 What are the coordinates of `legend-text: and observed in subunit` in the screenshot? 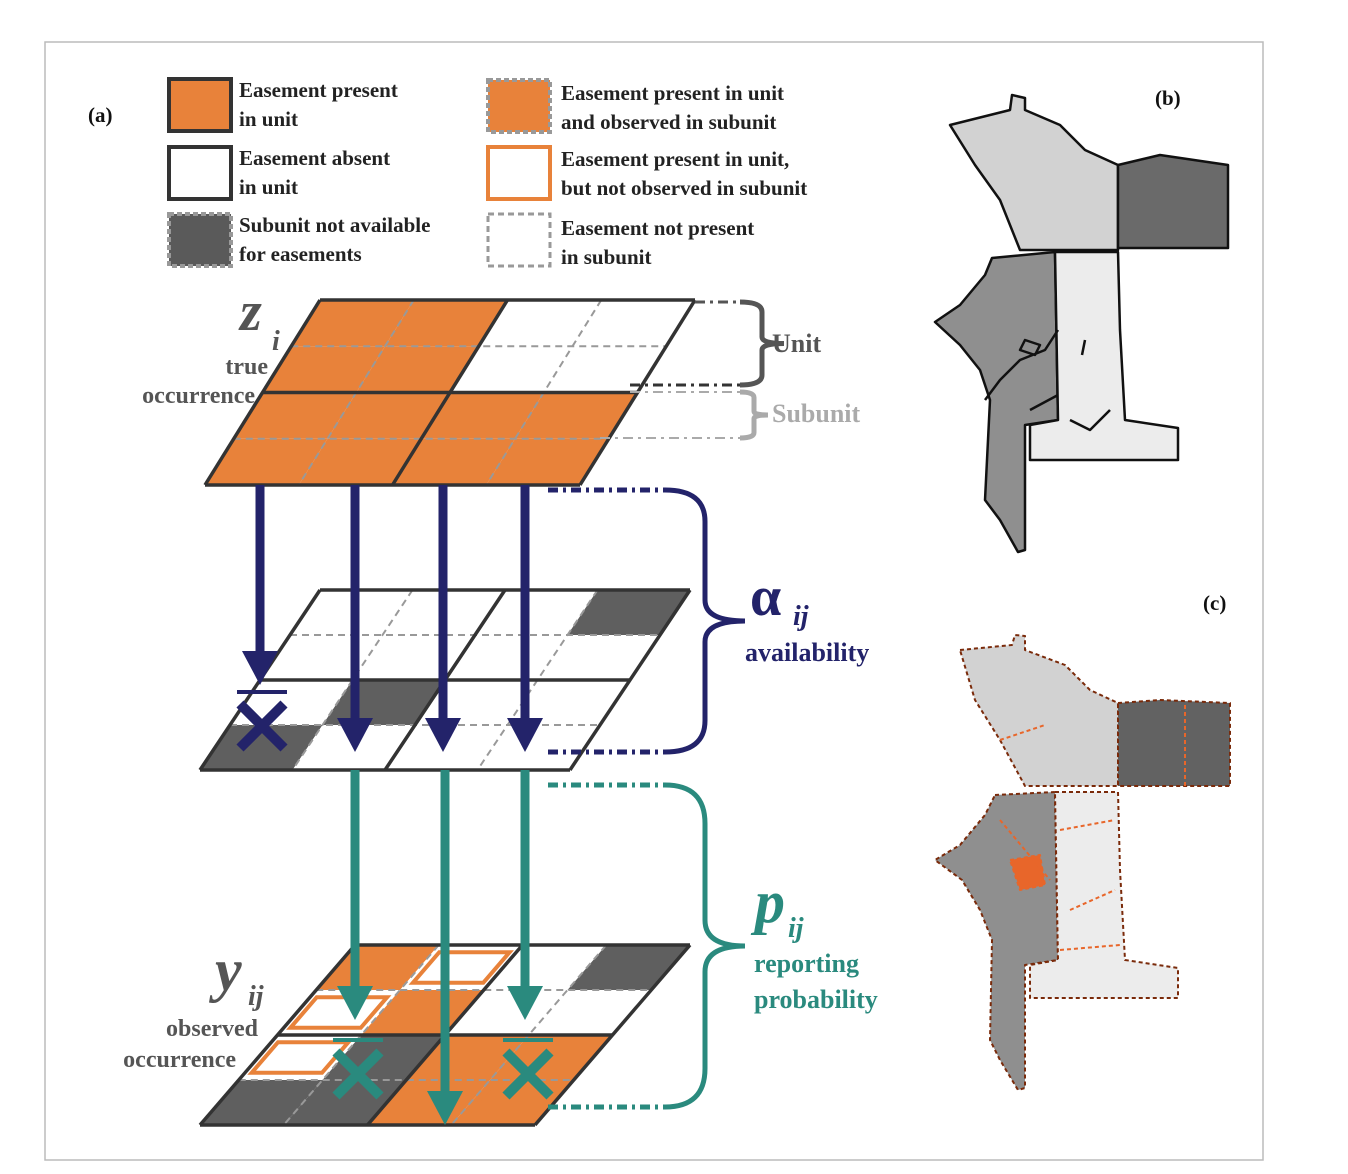 It's located at (668, 122).